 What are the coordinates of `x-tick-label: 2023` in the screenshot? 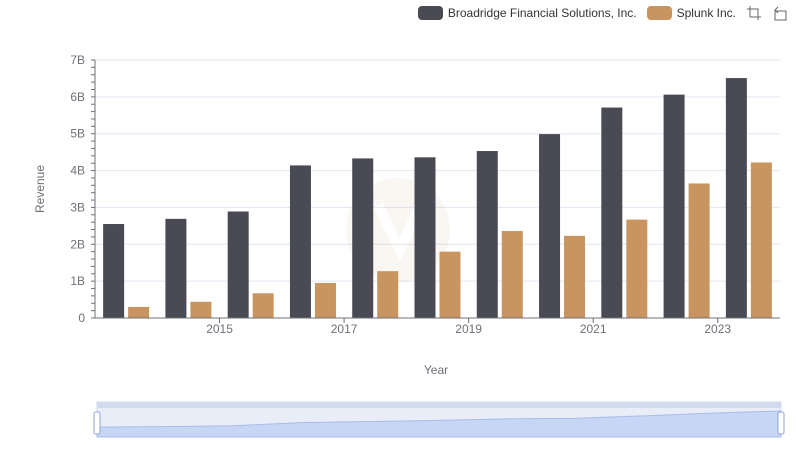 It's located at (717, 329).